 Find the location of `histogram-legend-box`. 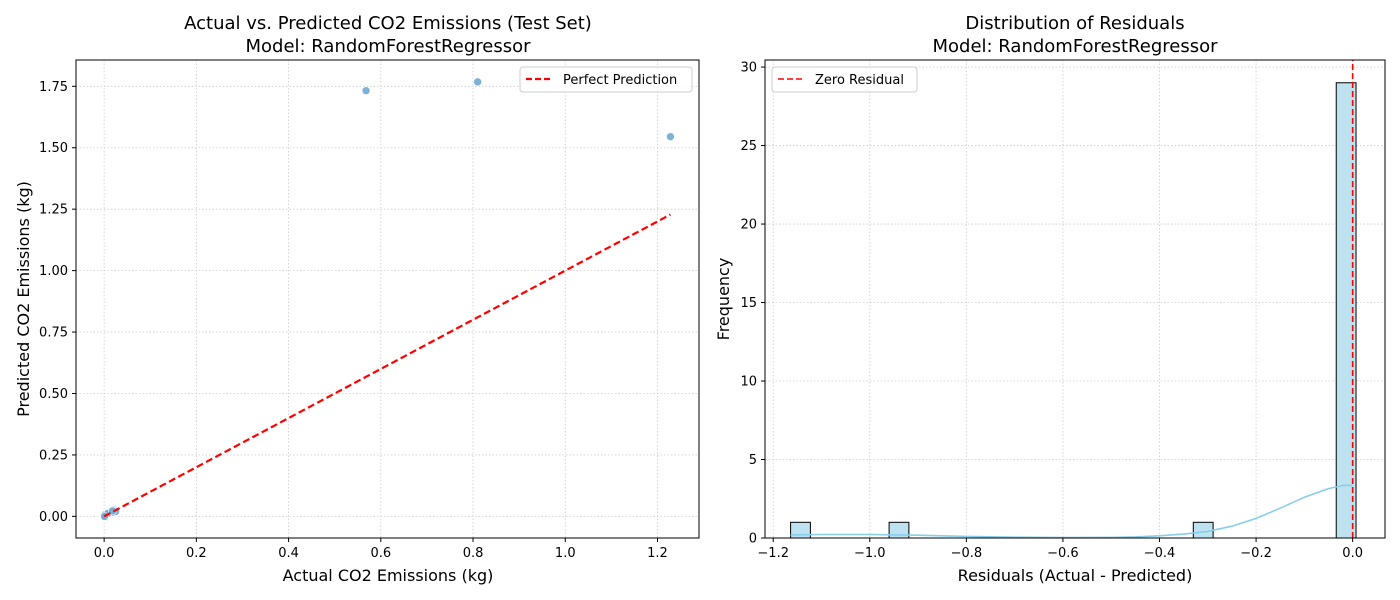

histogram-legend-box is located at coordinates (844, 79).